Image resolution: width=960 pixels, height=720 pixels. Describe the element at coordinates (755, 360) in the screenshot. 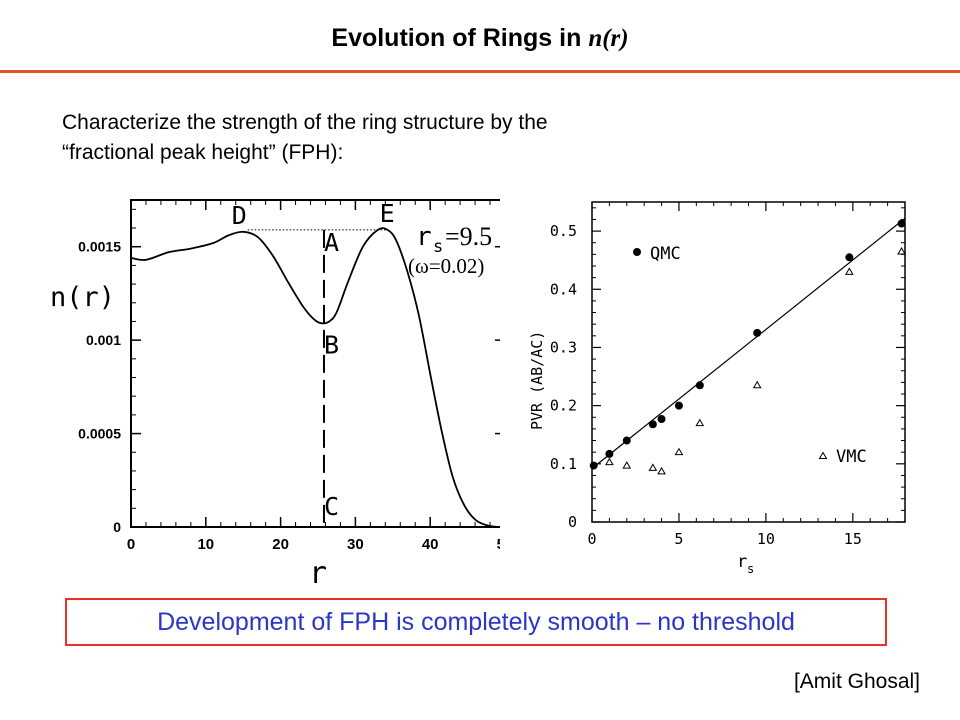

I see `vmc-series` at that location.